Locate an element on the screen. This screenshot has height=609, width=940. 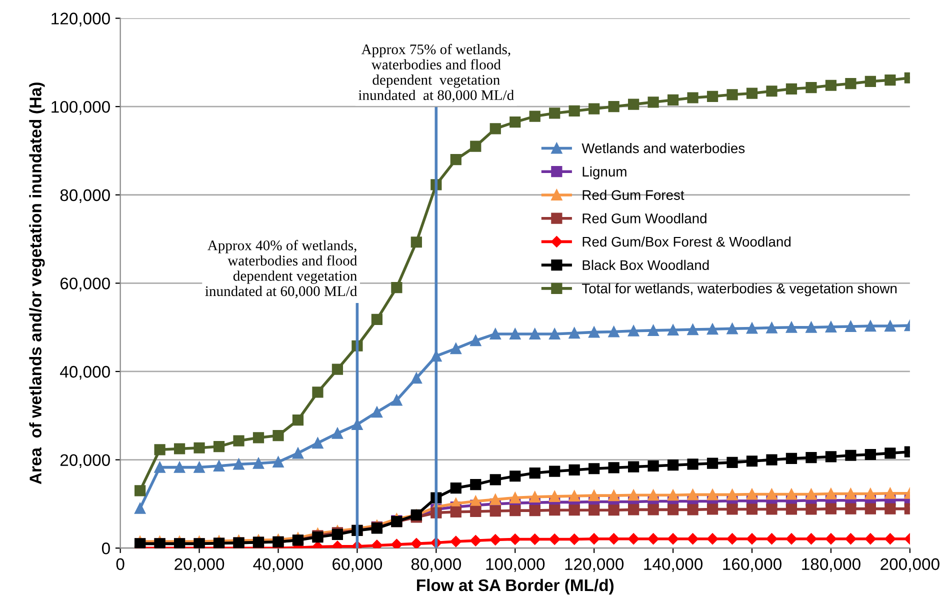
y-tick-label: 80,000 is located at coordinates (85, 196).